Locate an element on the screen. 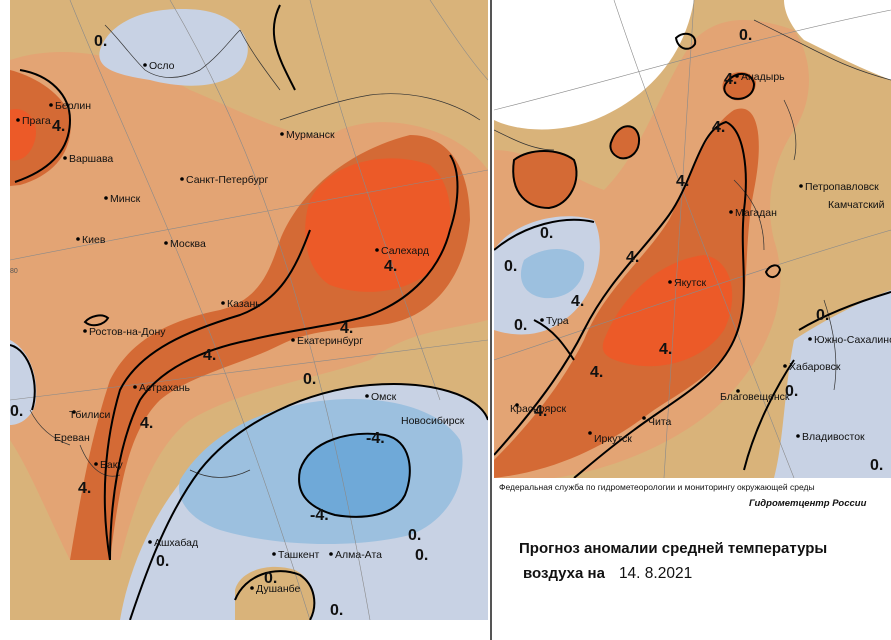  city-label: Благовещенск is located at coordinates (755, 397).